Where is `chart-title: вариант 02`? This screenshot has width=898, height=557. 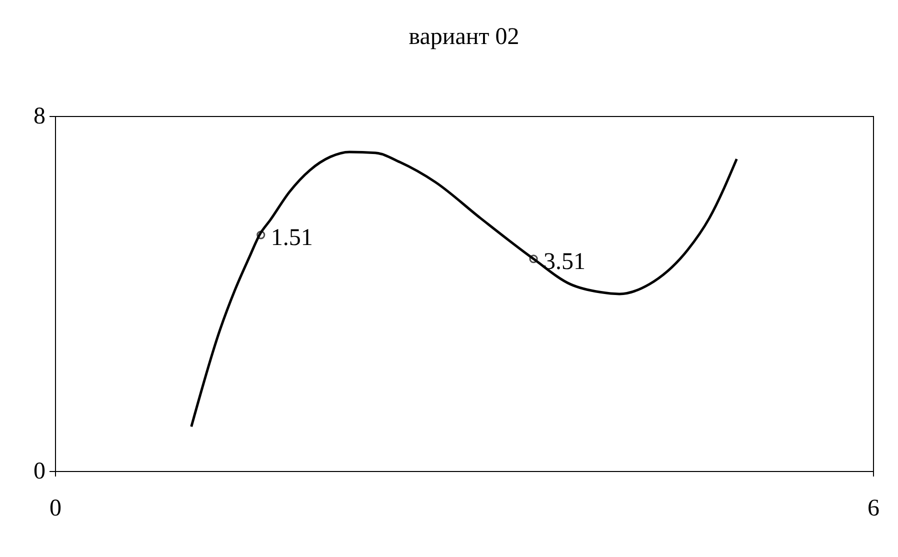 chart-title: вариант 02 is located at coordinates (464, 37).